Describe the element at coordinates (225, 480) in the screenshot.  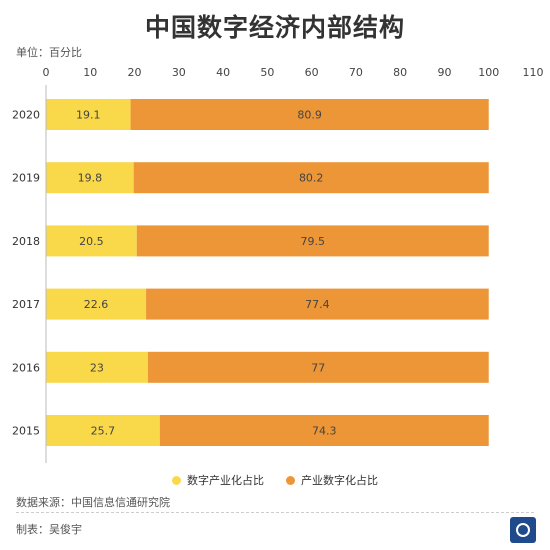
I see `legend-label: 数字产业化占比` at that location.